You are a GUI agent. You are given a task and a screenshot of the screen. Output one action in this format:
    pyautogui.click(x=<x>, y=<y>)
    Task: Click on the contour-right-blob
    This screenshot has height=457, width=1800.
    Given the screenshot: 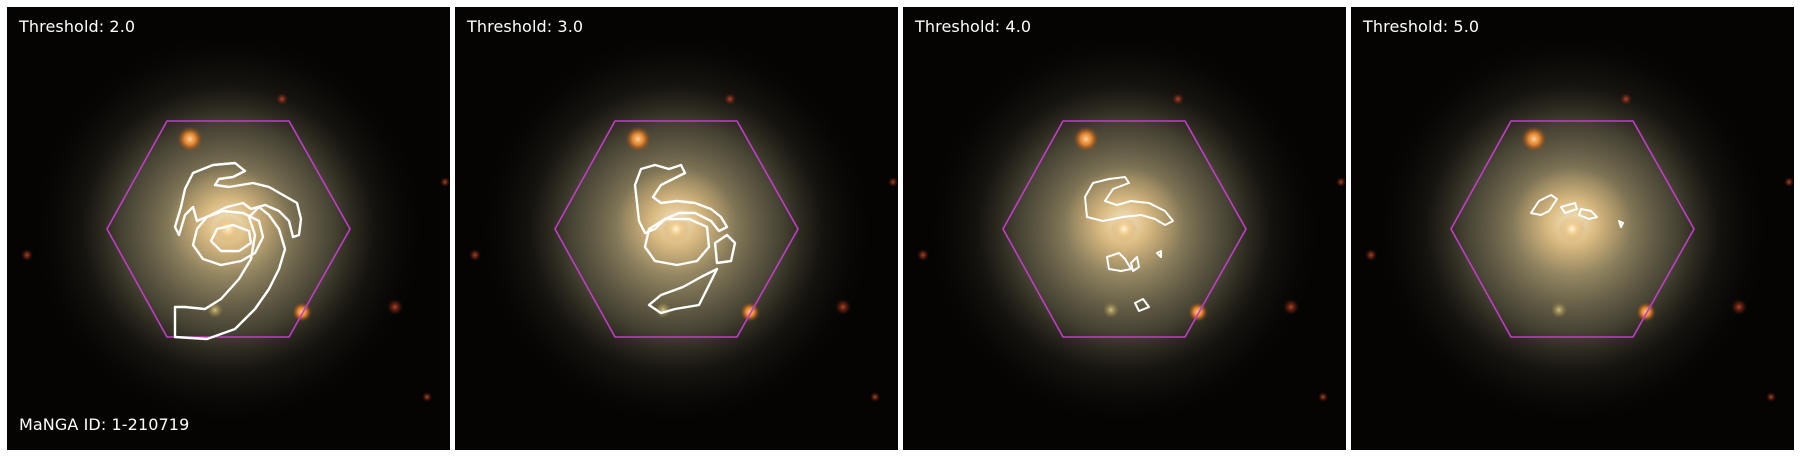 What is the action you would take?
    pyautogui.click(x=725, y=249)
    